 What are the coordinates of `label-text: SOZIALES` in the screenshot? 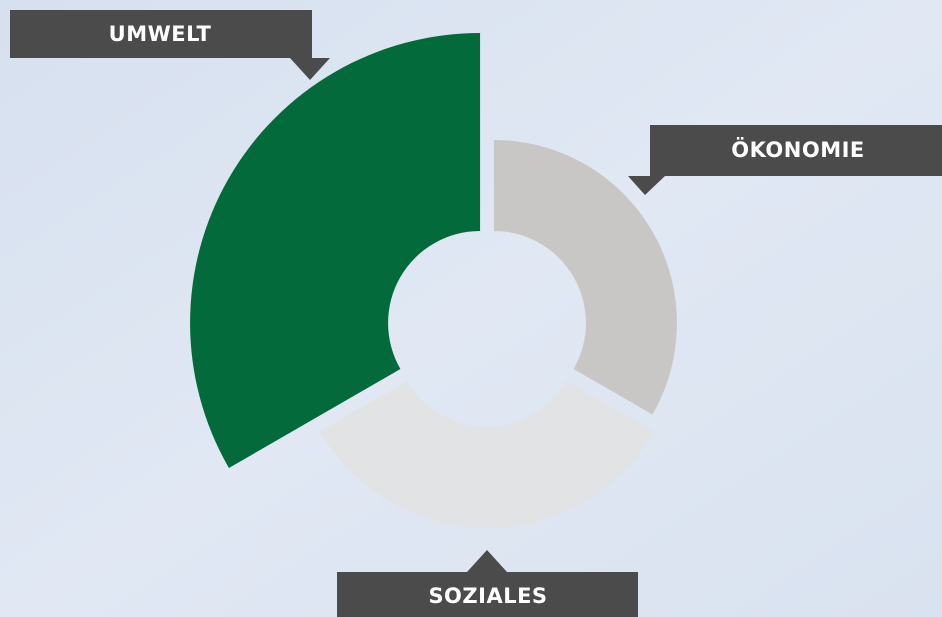 It's located at (487, 596).